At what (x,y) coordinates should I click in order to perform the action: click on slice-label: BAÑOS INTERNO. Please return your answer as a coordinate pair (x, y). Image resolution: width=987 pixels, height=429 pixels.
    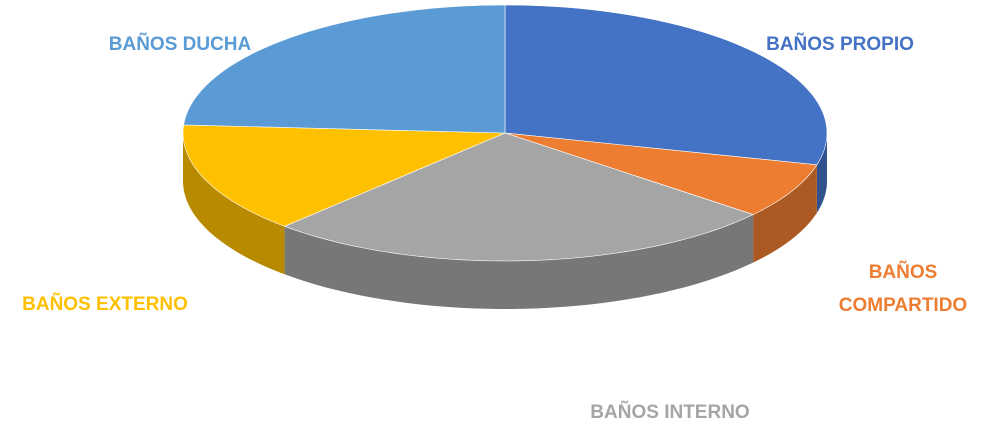
    Looking at the image, I should click on (670, 412).